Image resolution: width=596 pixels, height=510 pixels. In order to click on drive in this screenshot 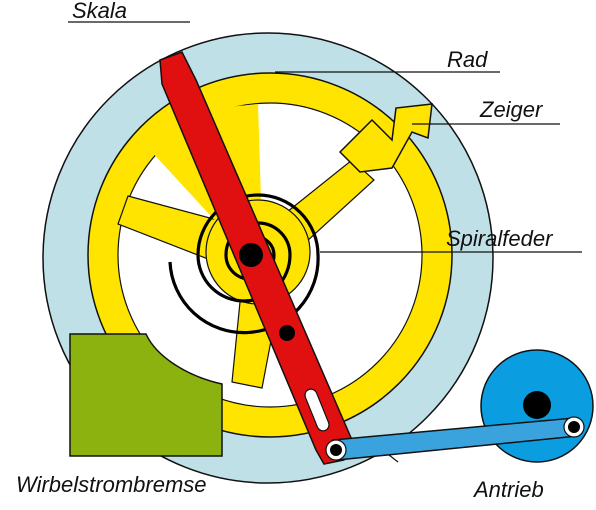, I will do `click(537, 406)`.